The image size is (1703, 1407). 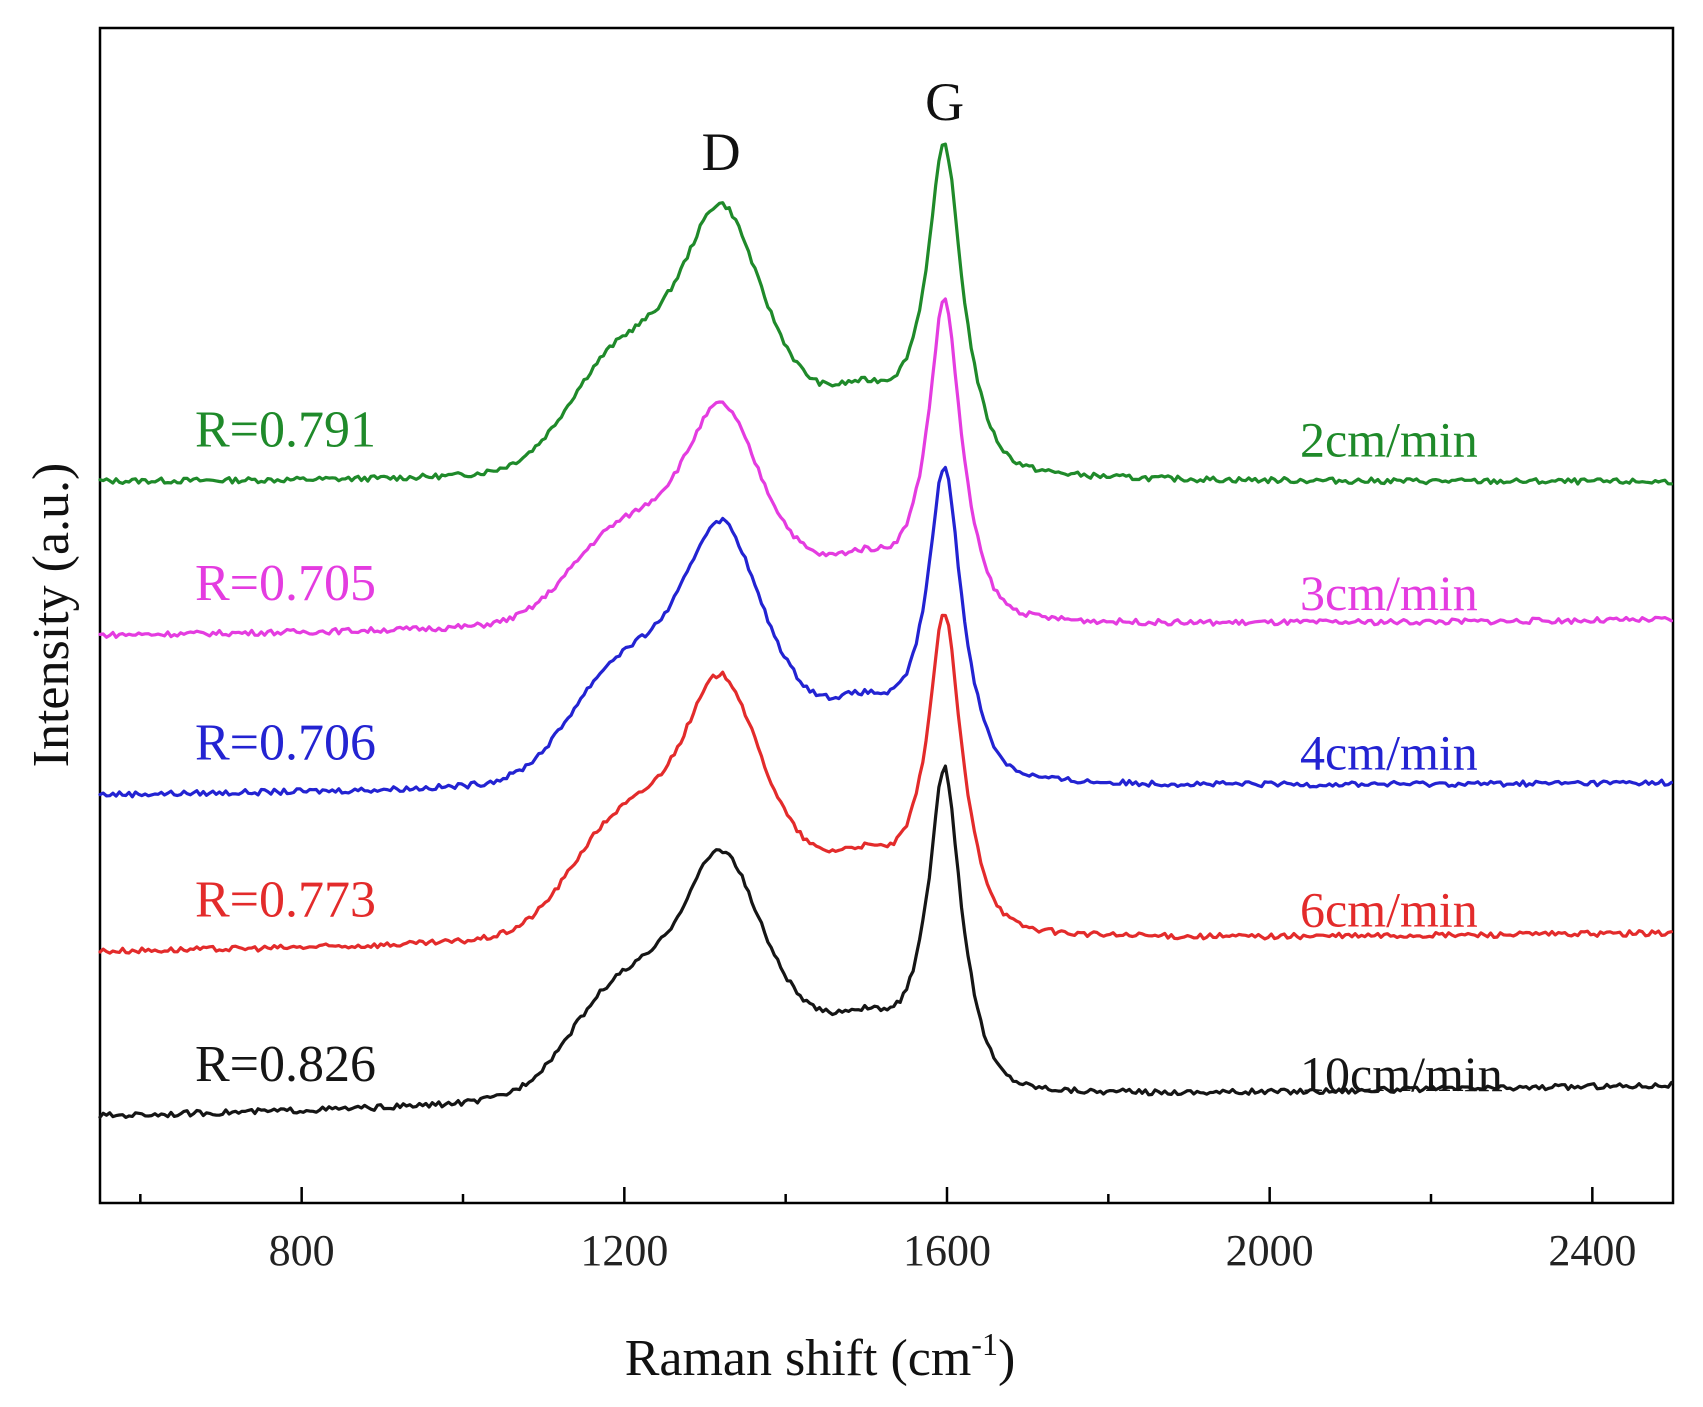 What do you see at coordinates (1389, 753) in the screenshot?
I see `rate-label: 4cm/min` at bounding box center [1389, 753].